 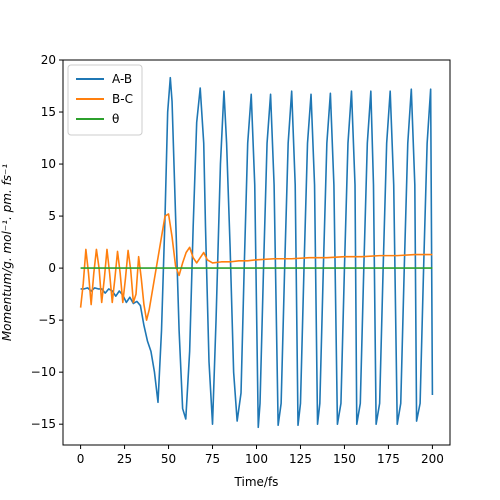 I want to click on x-tick-label: 50, so click(x=168, y=459).